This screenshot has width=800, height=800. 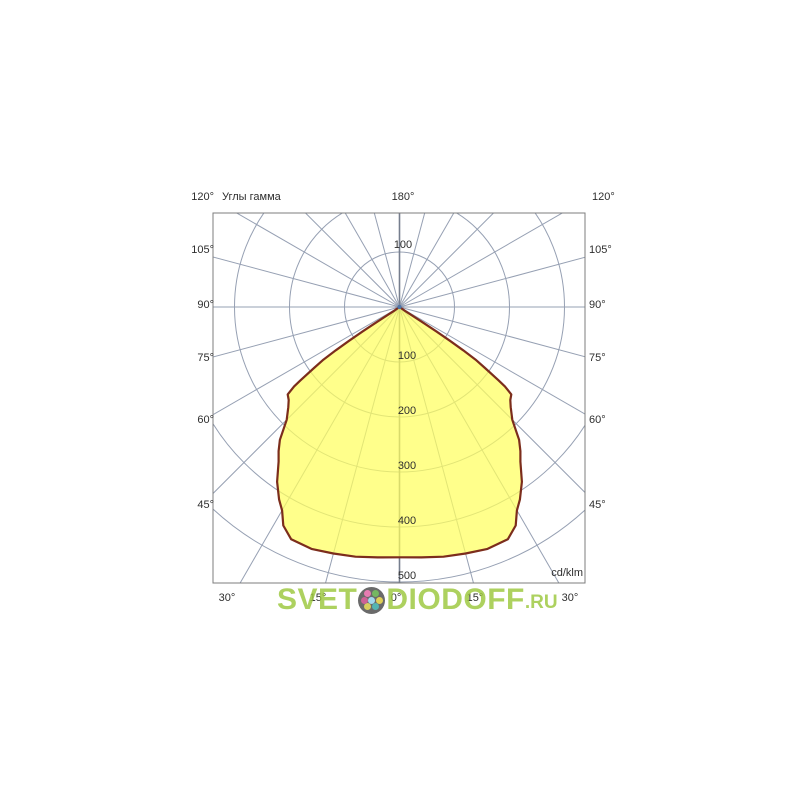 I want to click on beam-curve-layer, so click(x=399, y=431).